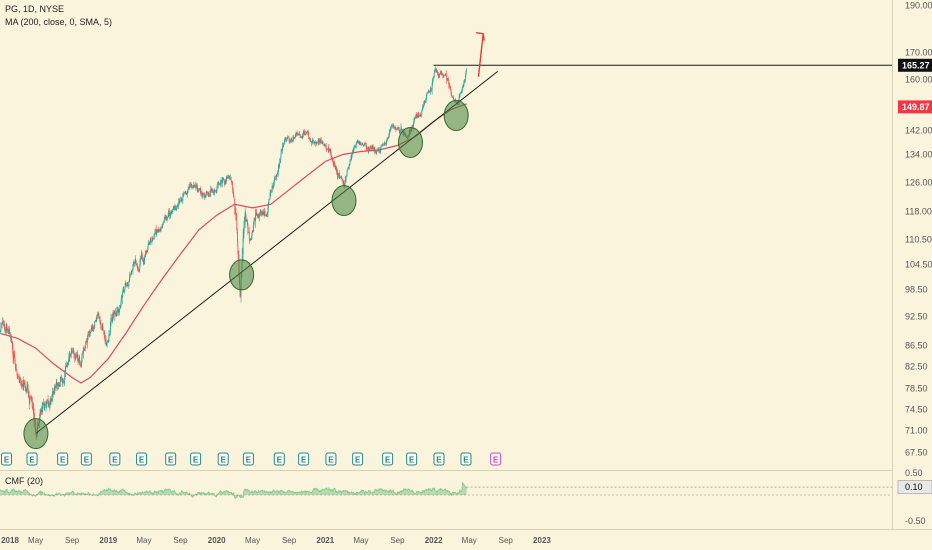 The image size is (932, 550). I want to click on resistance-price-badge-box, so click(915, 65).